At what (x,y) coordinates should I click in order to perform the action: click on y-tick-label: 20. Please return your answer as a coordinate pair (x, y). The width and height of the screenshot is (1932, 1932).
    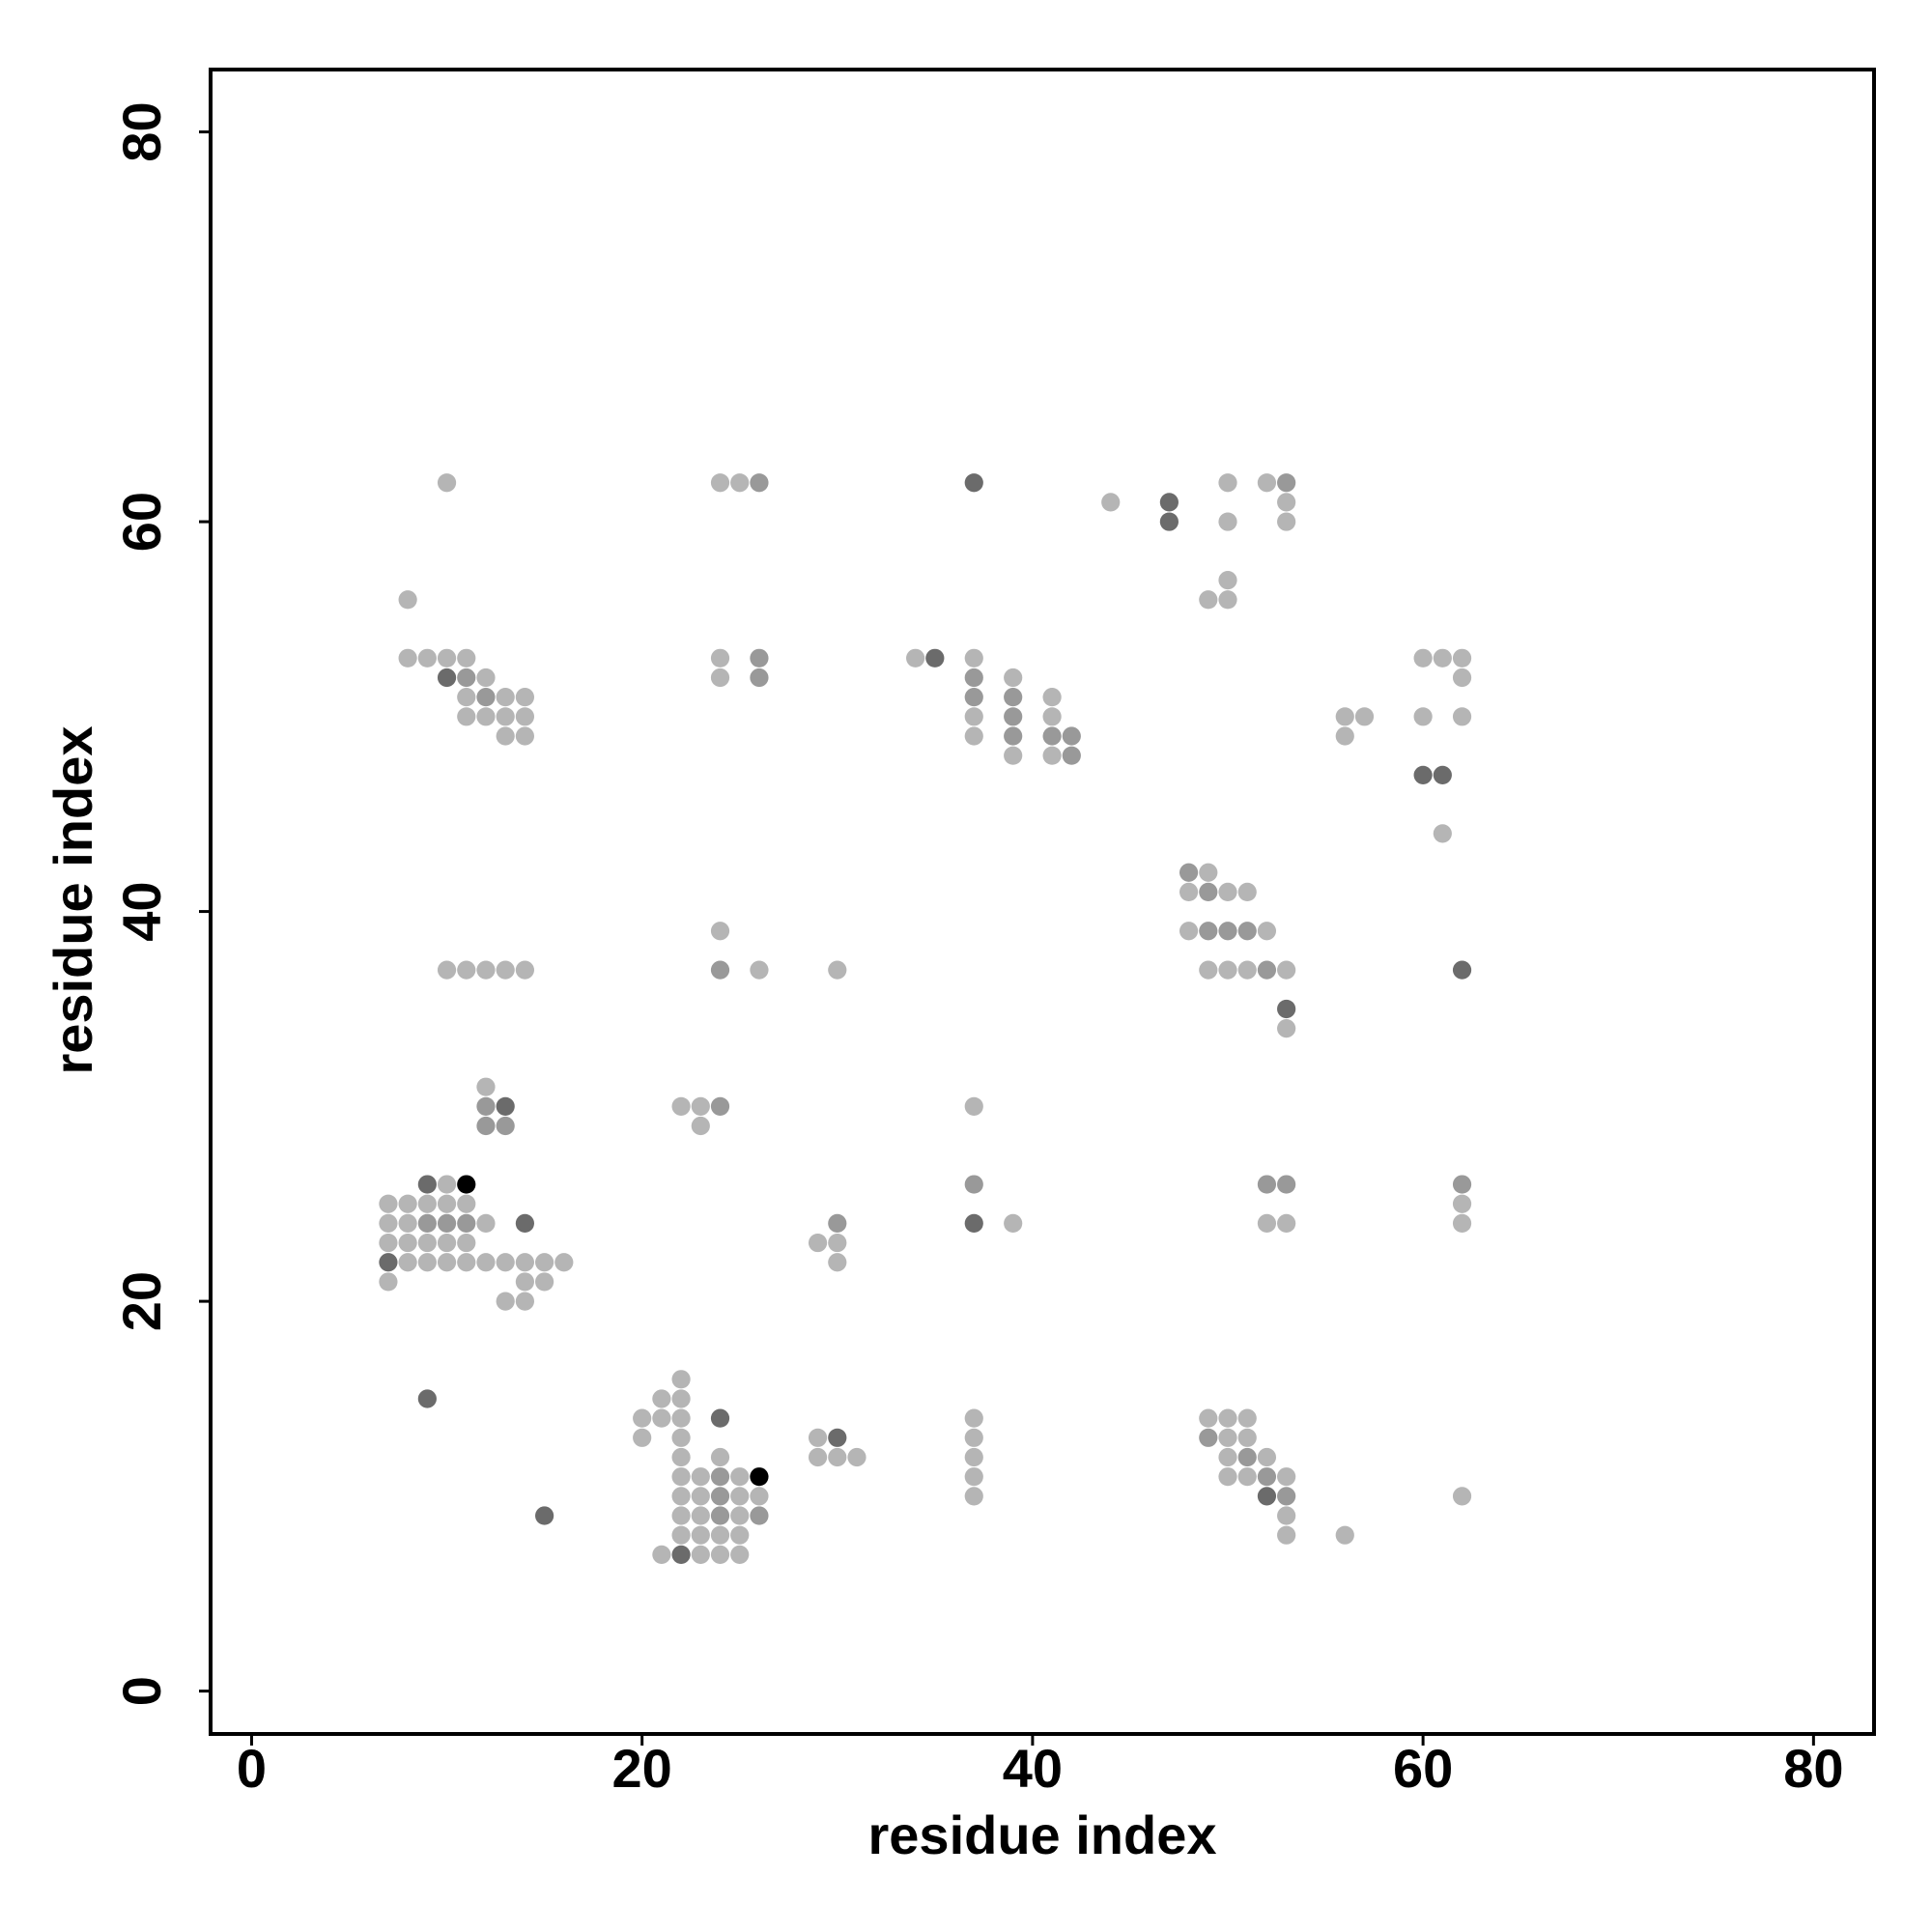
    Looking at the image, I should click on (141, 1301).